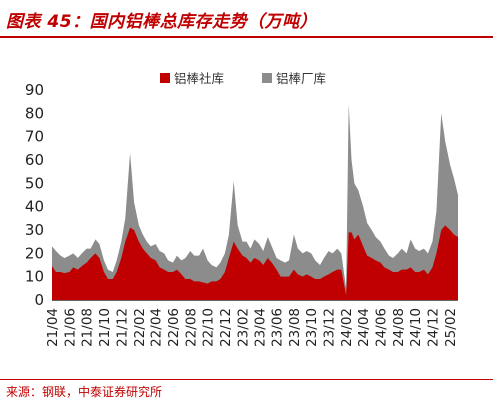 Image resolution: width=493 pixels, height=405 pixels. I want to click on y-tick-label: 20, so click(34, 253).